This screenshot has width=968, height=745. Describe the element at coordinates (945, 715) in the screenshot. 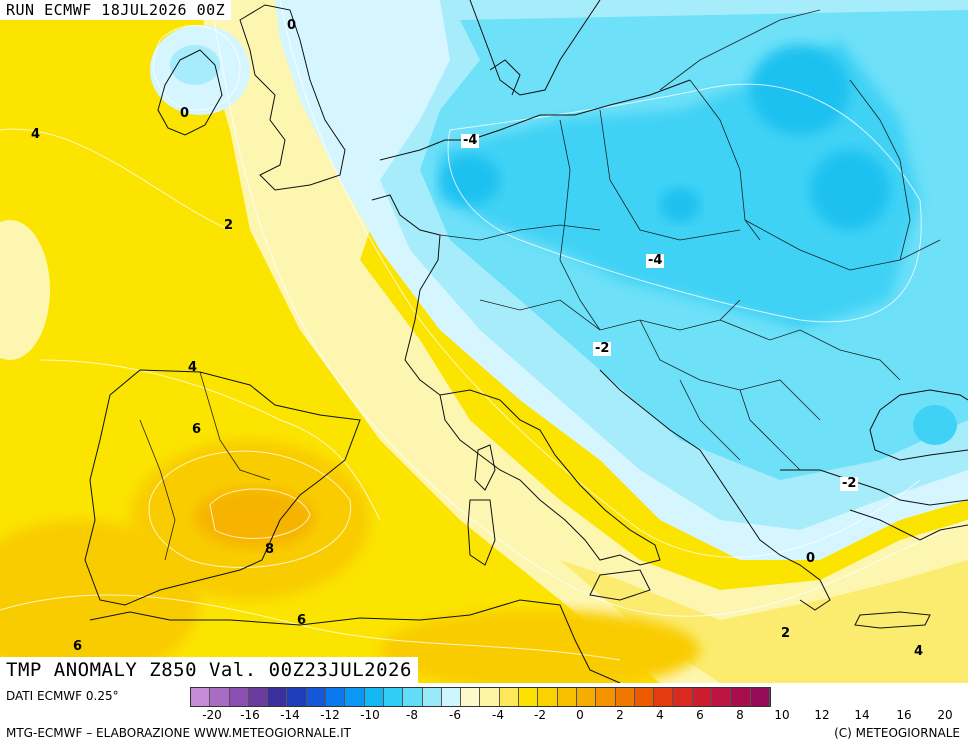

I see `legend-tick: 20` at that location.